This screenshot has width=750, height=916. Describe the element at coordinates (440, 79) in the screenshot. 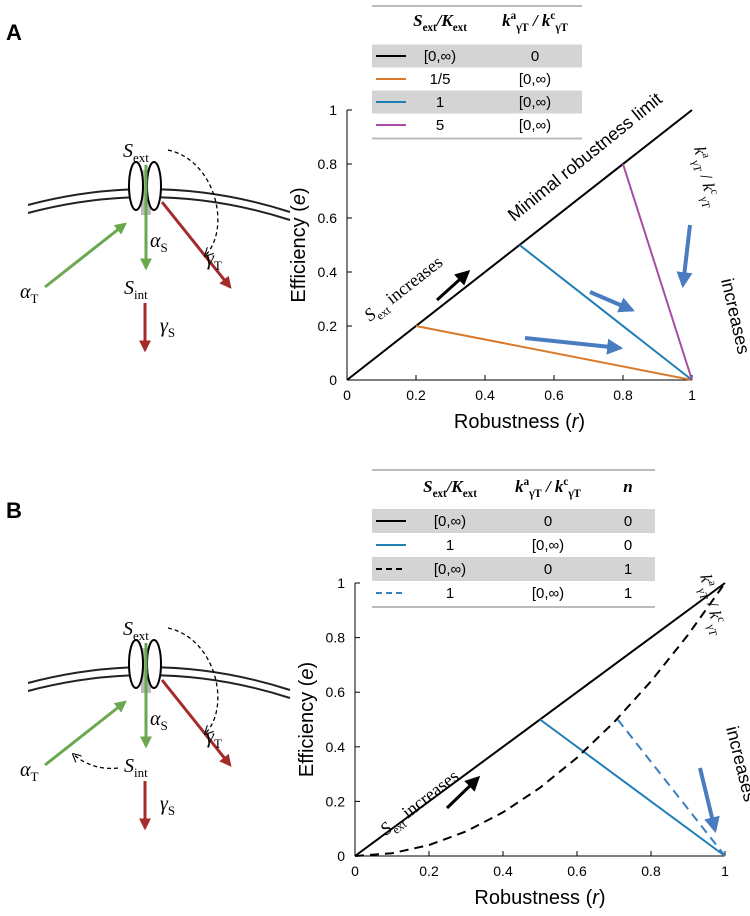

I see `legend-cell: 1/5` at that location.